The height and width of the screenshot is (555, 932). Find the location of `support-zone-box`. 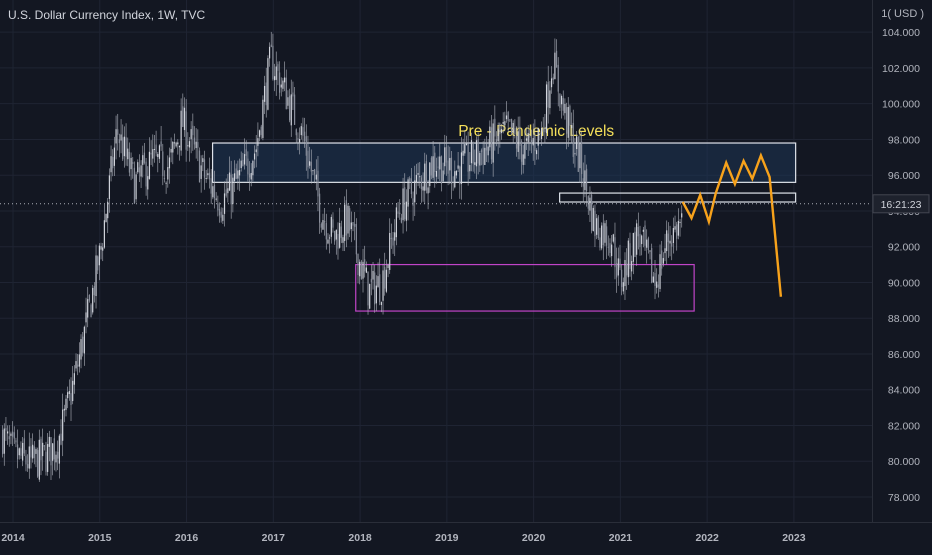

support-zone-box is located at coordinates (525, 287).